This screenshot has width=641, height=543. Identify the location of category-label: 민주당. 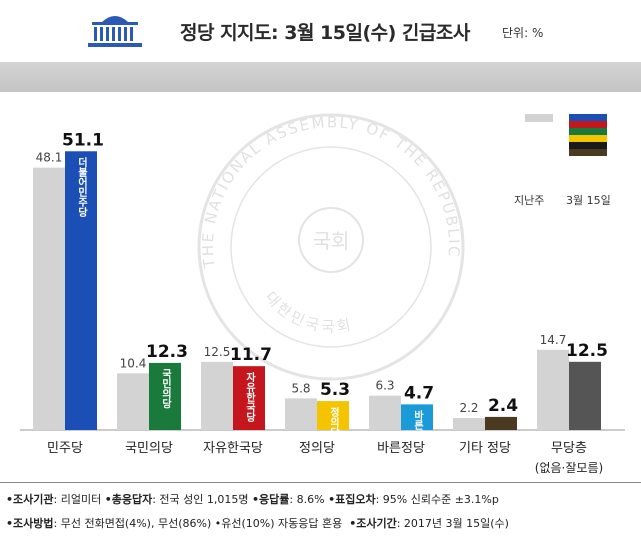
(65, 448).